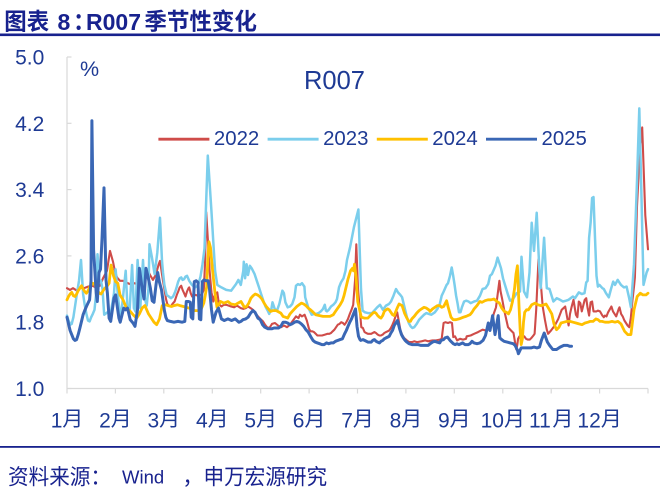 This screenshot has height=493, width=660. I want to click on svg-text: 12, so click(588, 420).